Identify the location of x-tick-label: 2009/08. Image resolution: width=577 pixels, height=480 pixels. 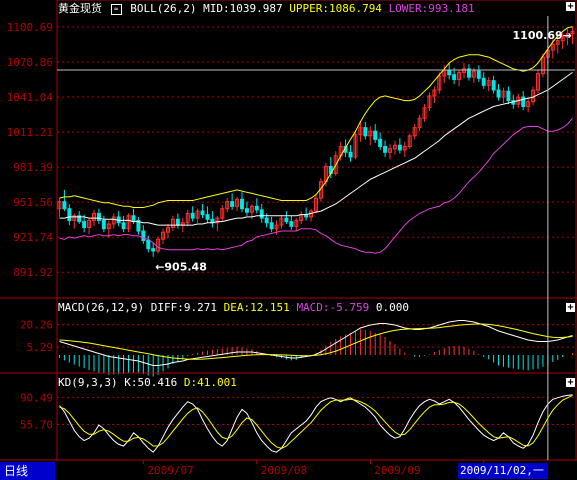
(284, 470).